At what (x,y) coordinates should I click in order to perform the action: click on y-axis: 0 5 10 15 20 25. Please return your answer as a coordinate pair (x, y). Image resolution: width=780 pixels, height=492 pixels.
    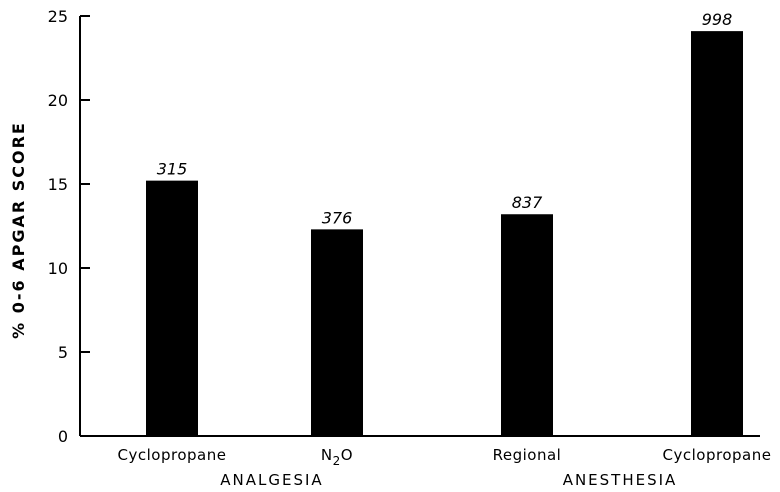
    Looking at the image, I should click on (69, 226).